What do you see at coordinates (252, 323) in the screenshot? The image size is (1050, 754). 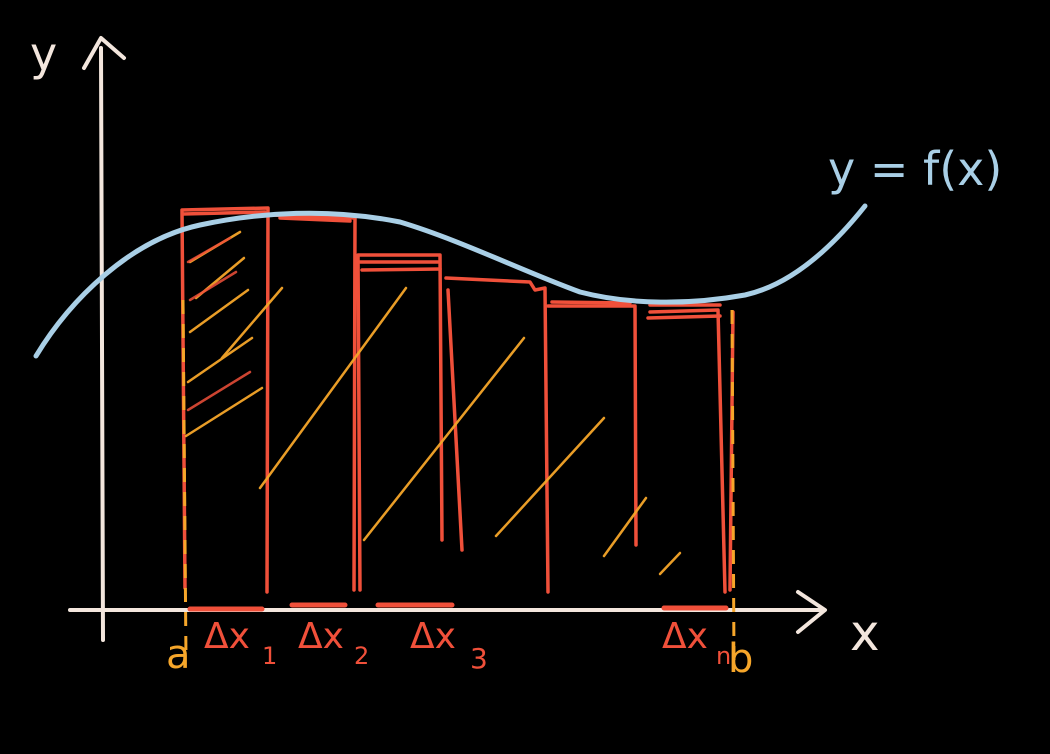 I see `hatch-1e` at bounding box center [252, 323].